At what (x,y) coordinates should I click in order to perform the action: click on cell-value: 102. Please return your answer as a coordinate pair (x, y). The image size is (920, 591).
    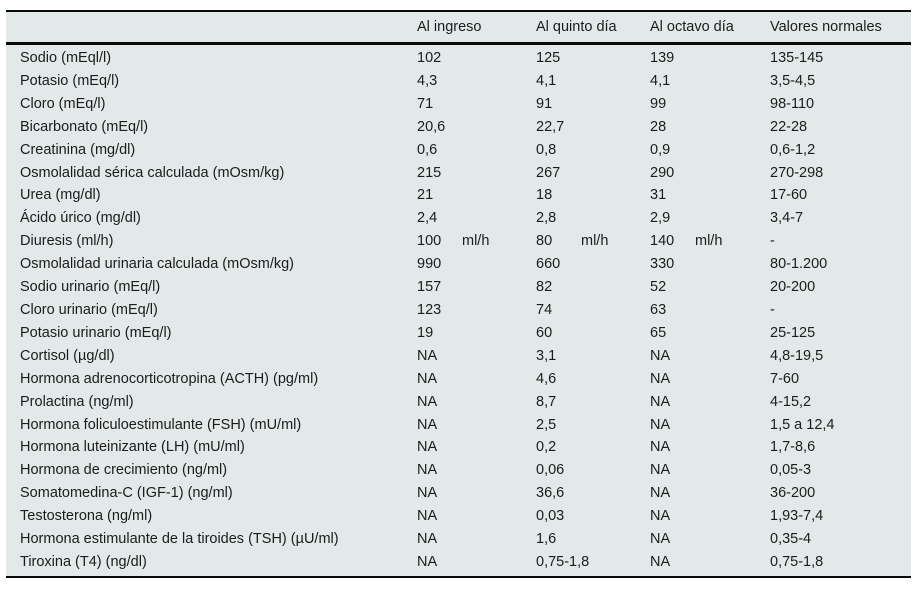
    Looking at the image, I should click on (429, 58).